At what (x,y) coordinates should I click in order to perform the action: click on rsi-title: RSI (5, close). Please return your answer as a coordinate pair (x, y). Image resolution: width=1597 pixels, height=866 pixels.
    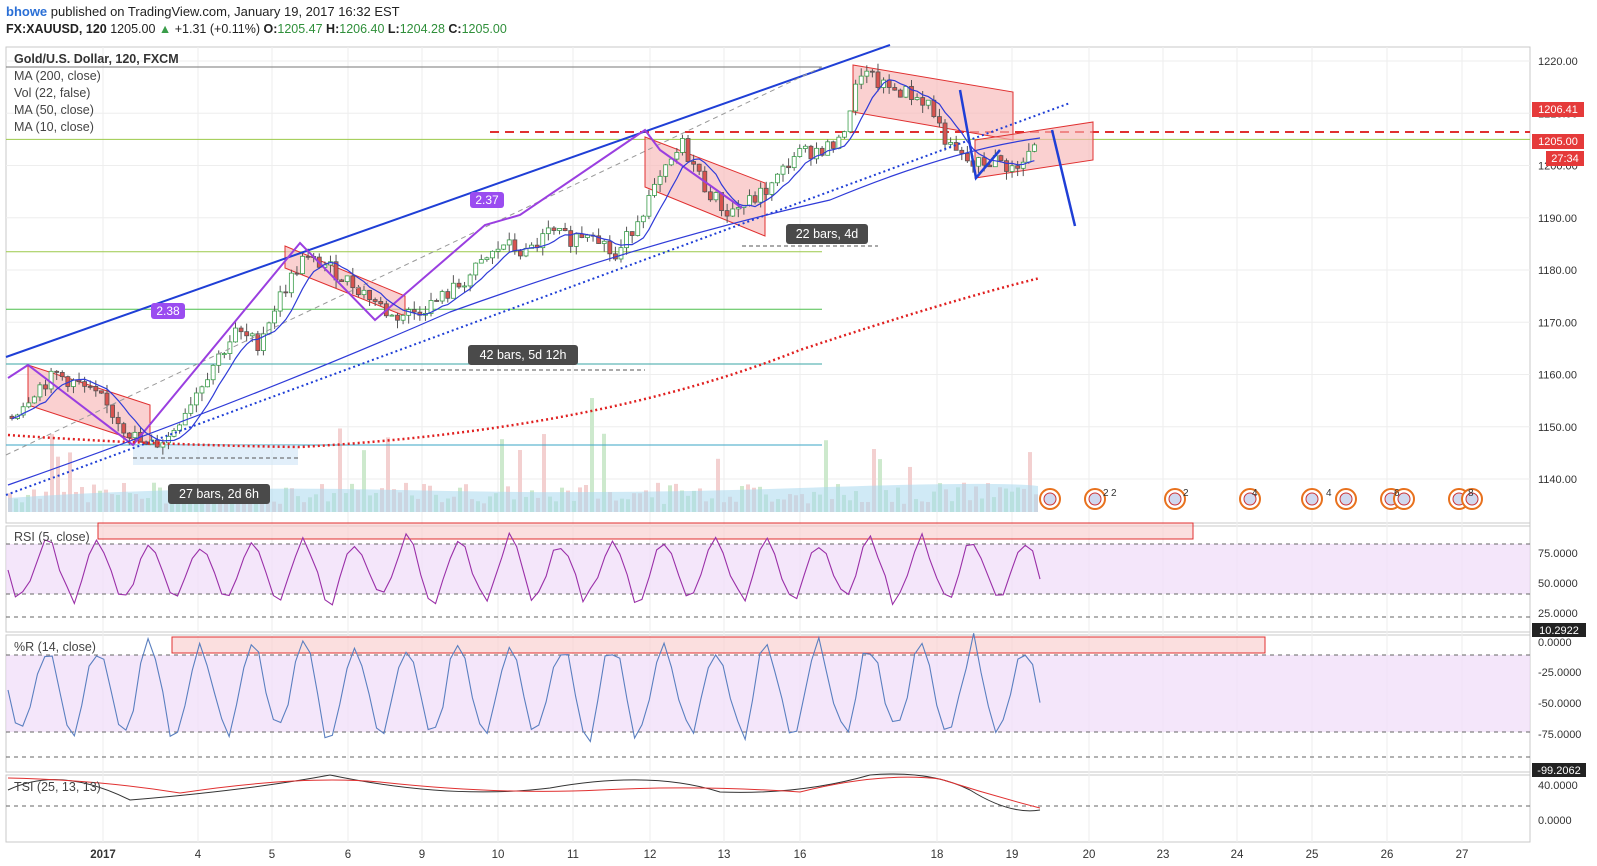
    Looking at the image, I should click on (52, 537).